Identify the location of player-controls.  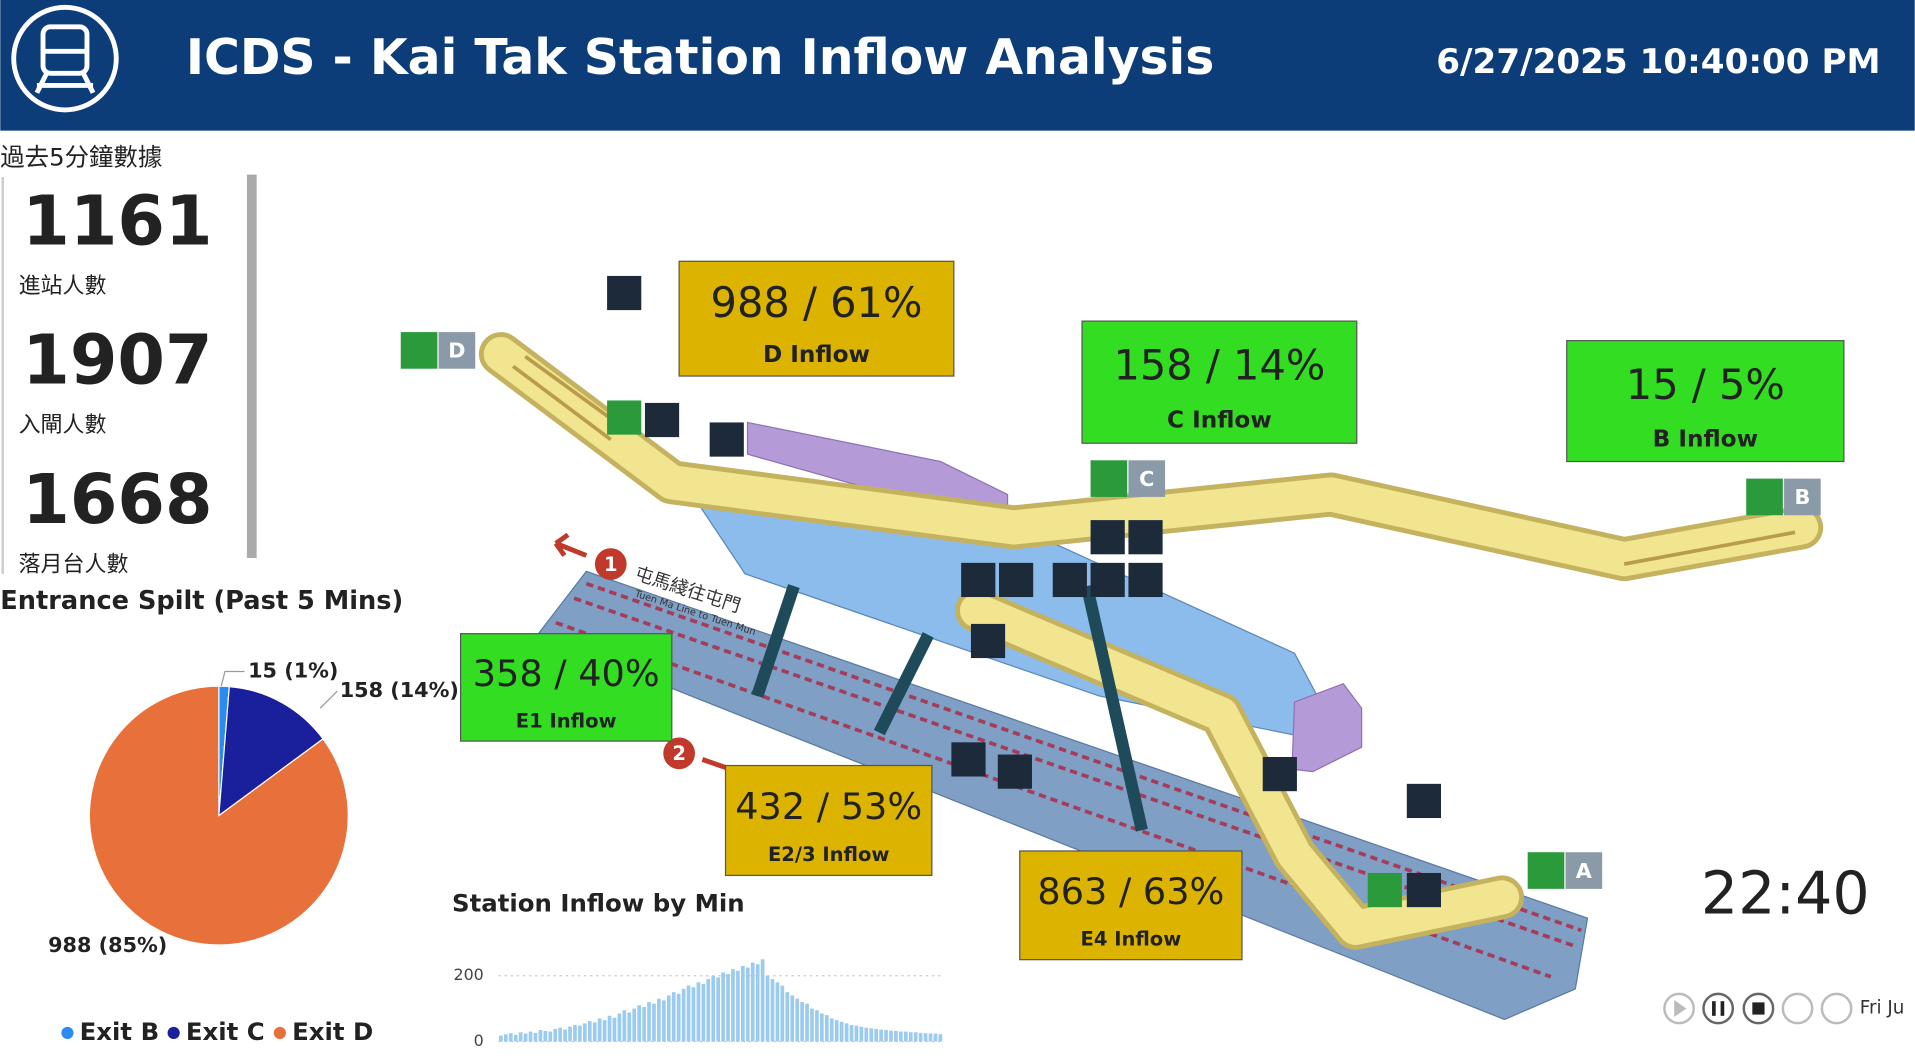
(1758, 1008).